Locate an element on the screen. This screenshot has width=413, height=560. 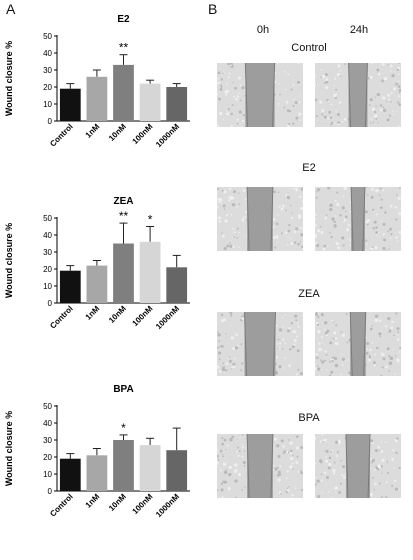
chart0-y-tick-label: 10 is located at coordinates (47, 104).